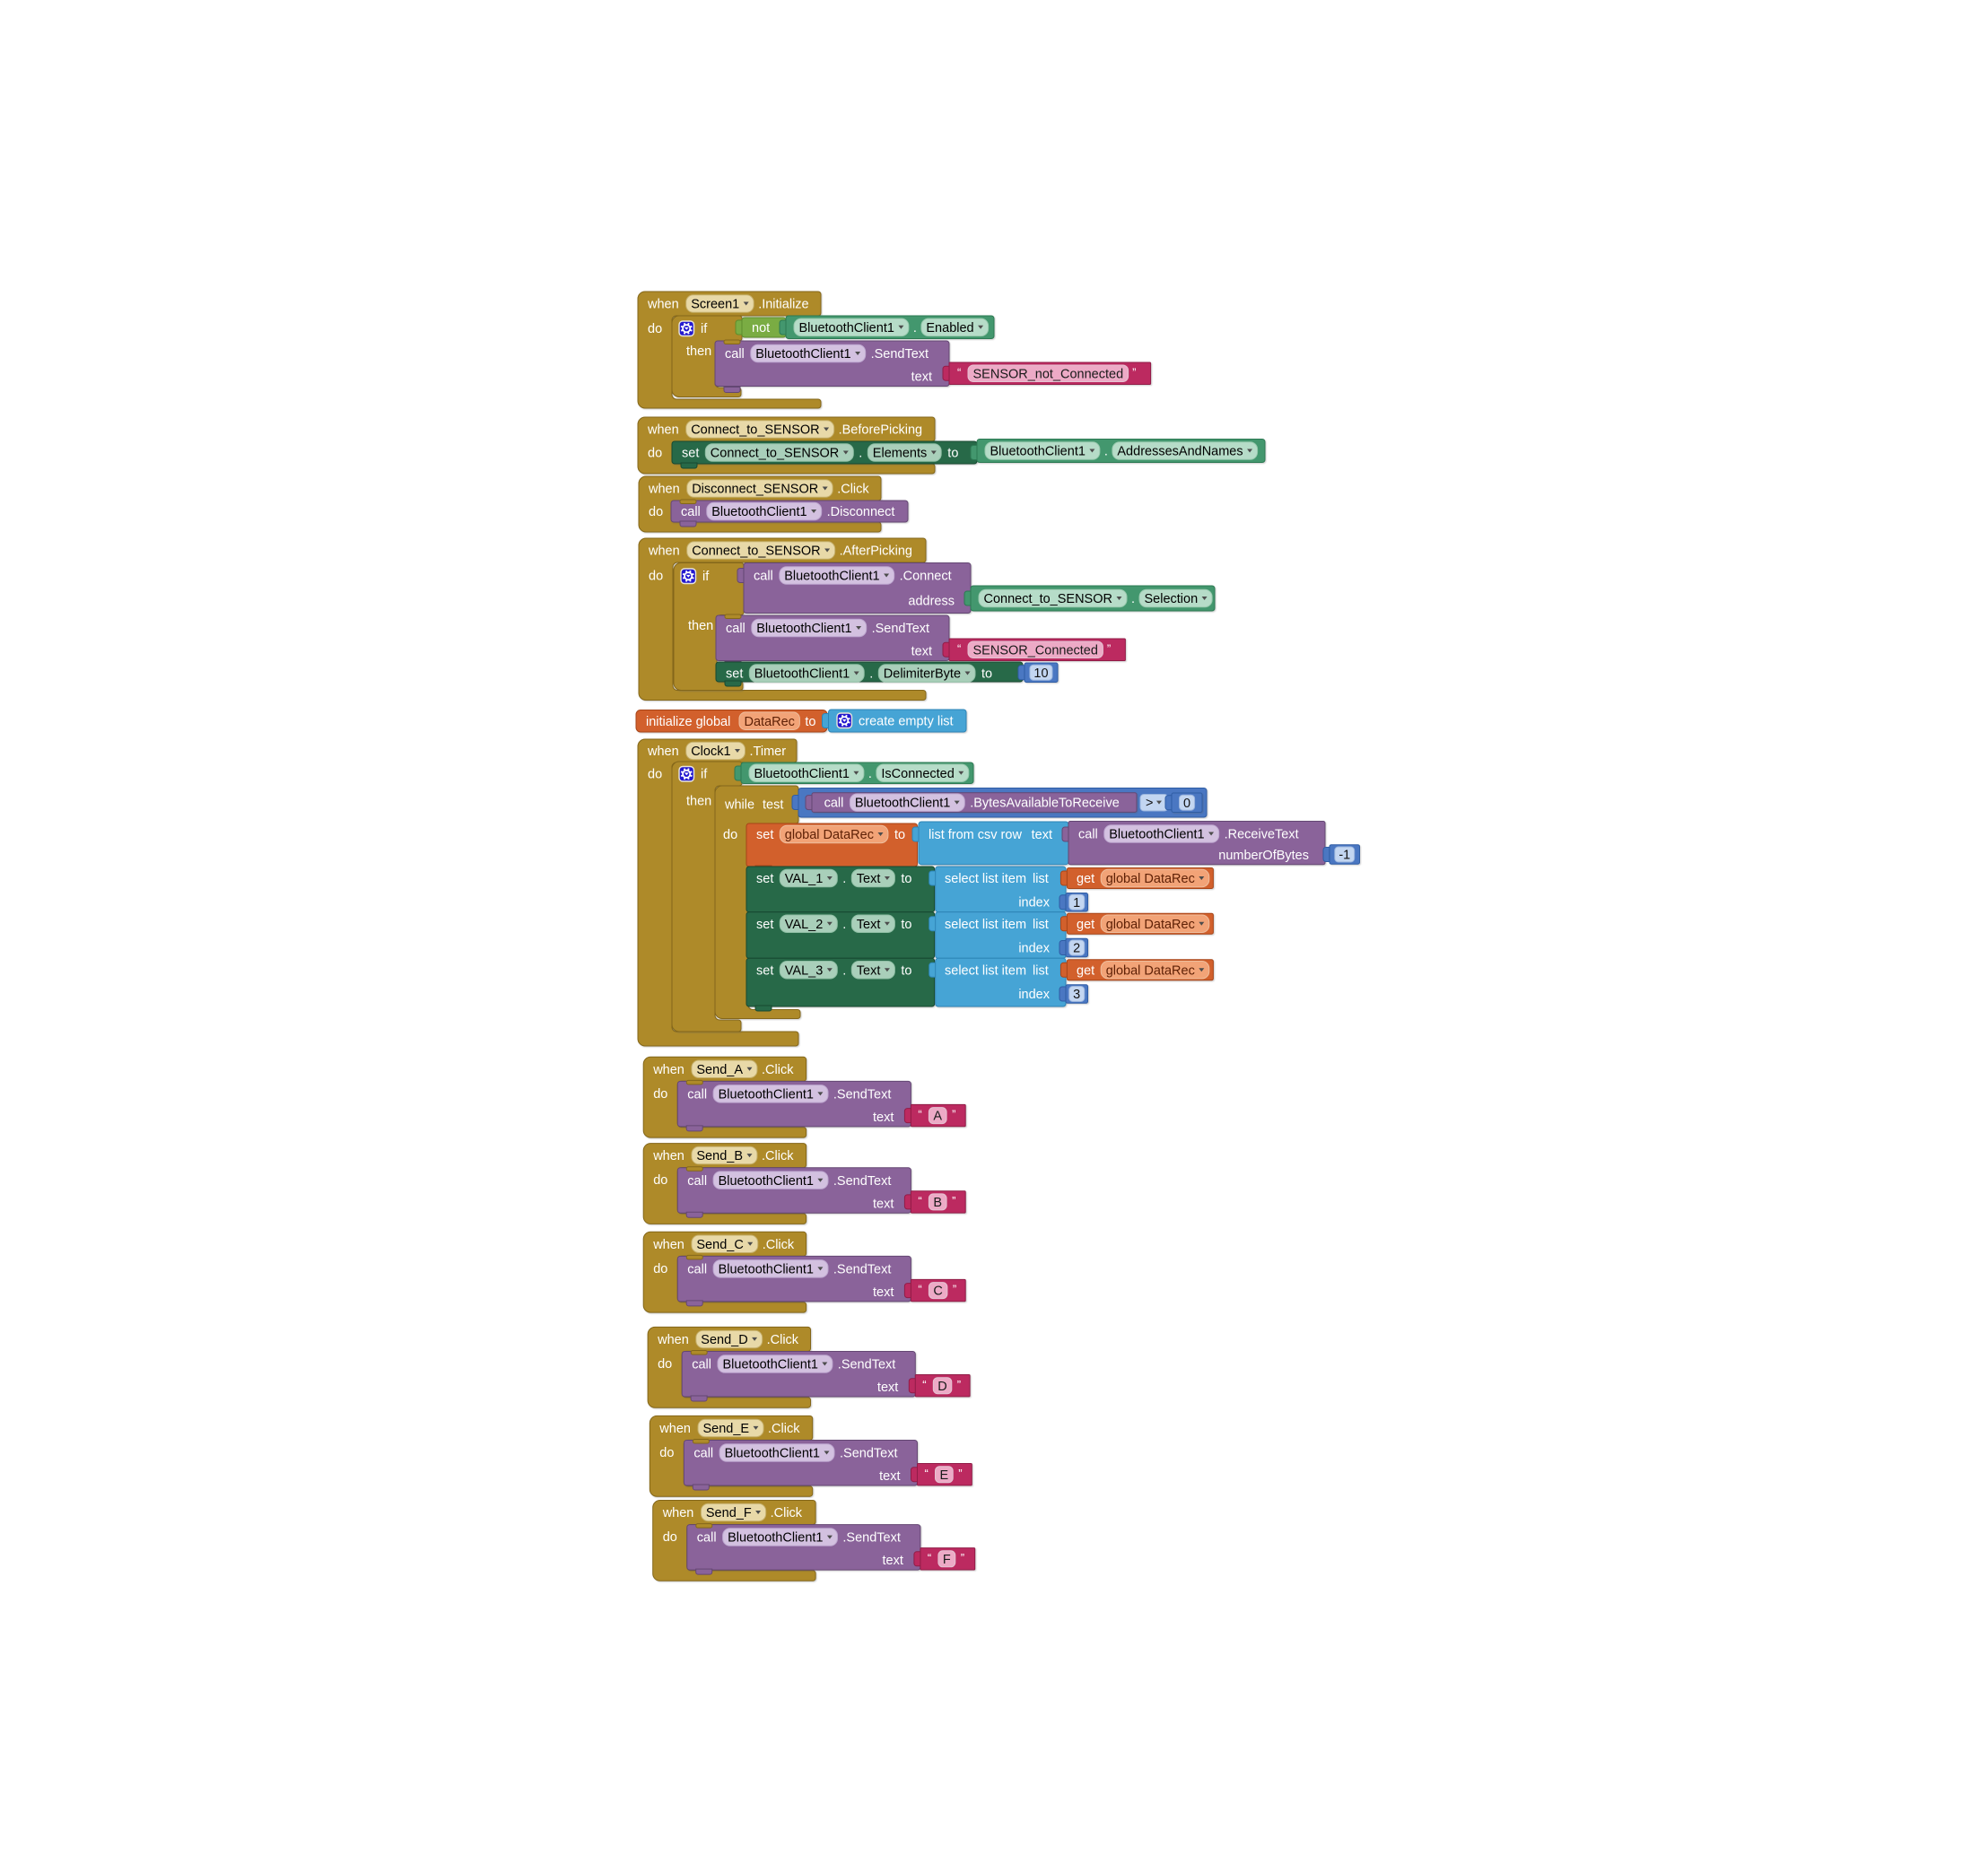 This screenshot has width=1988, height=1873. What do you see at coordinates (926, 577) in the screenshot?
I see `svg-text: .Connect` at bounding box center [926, 577].